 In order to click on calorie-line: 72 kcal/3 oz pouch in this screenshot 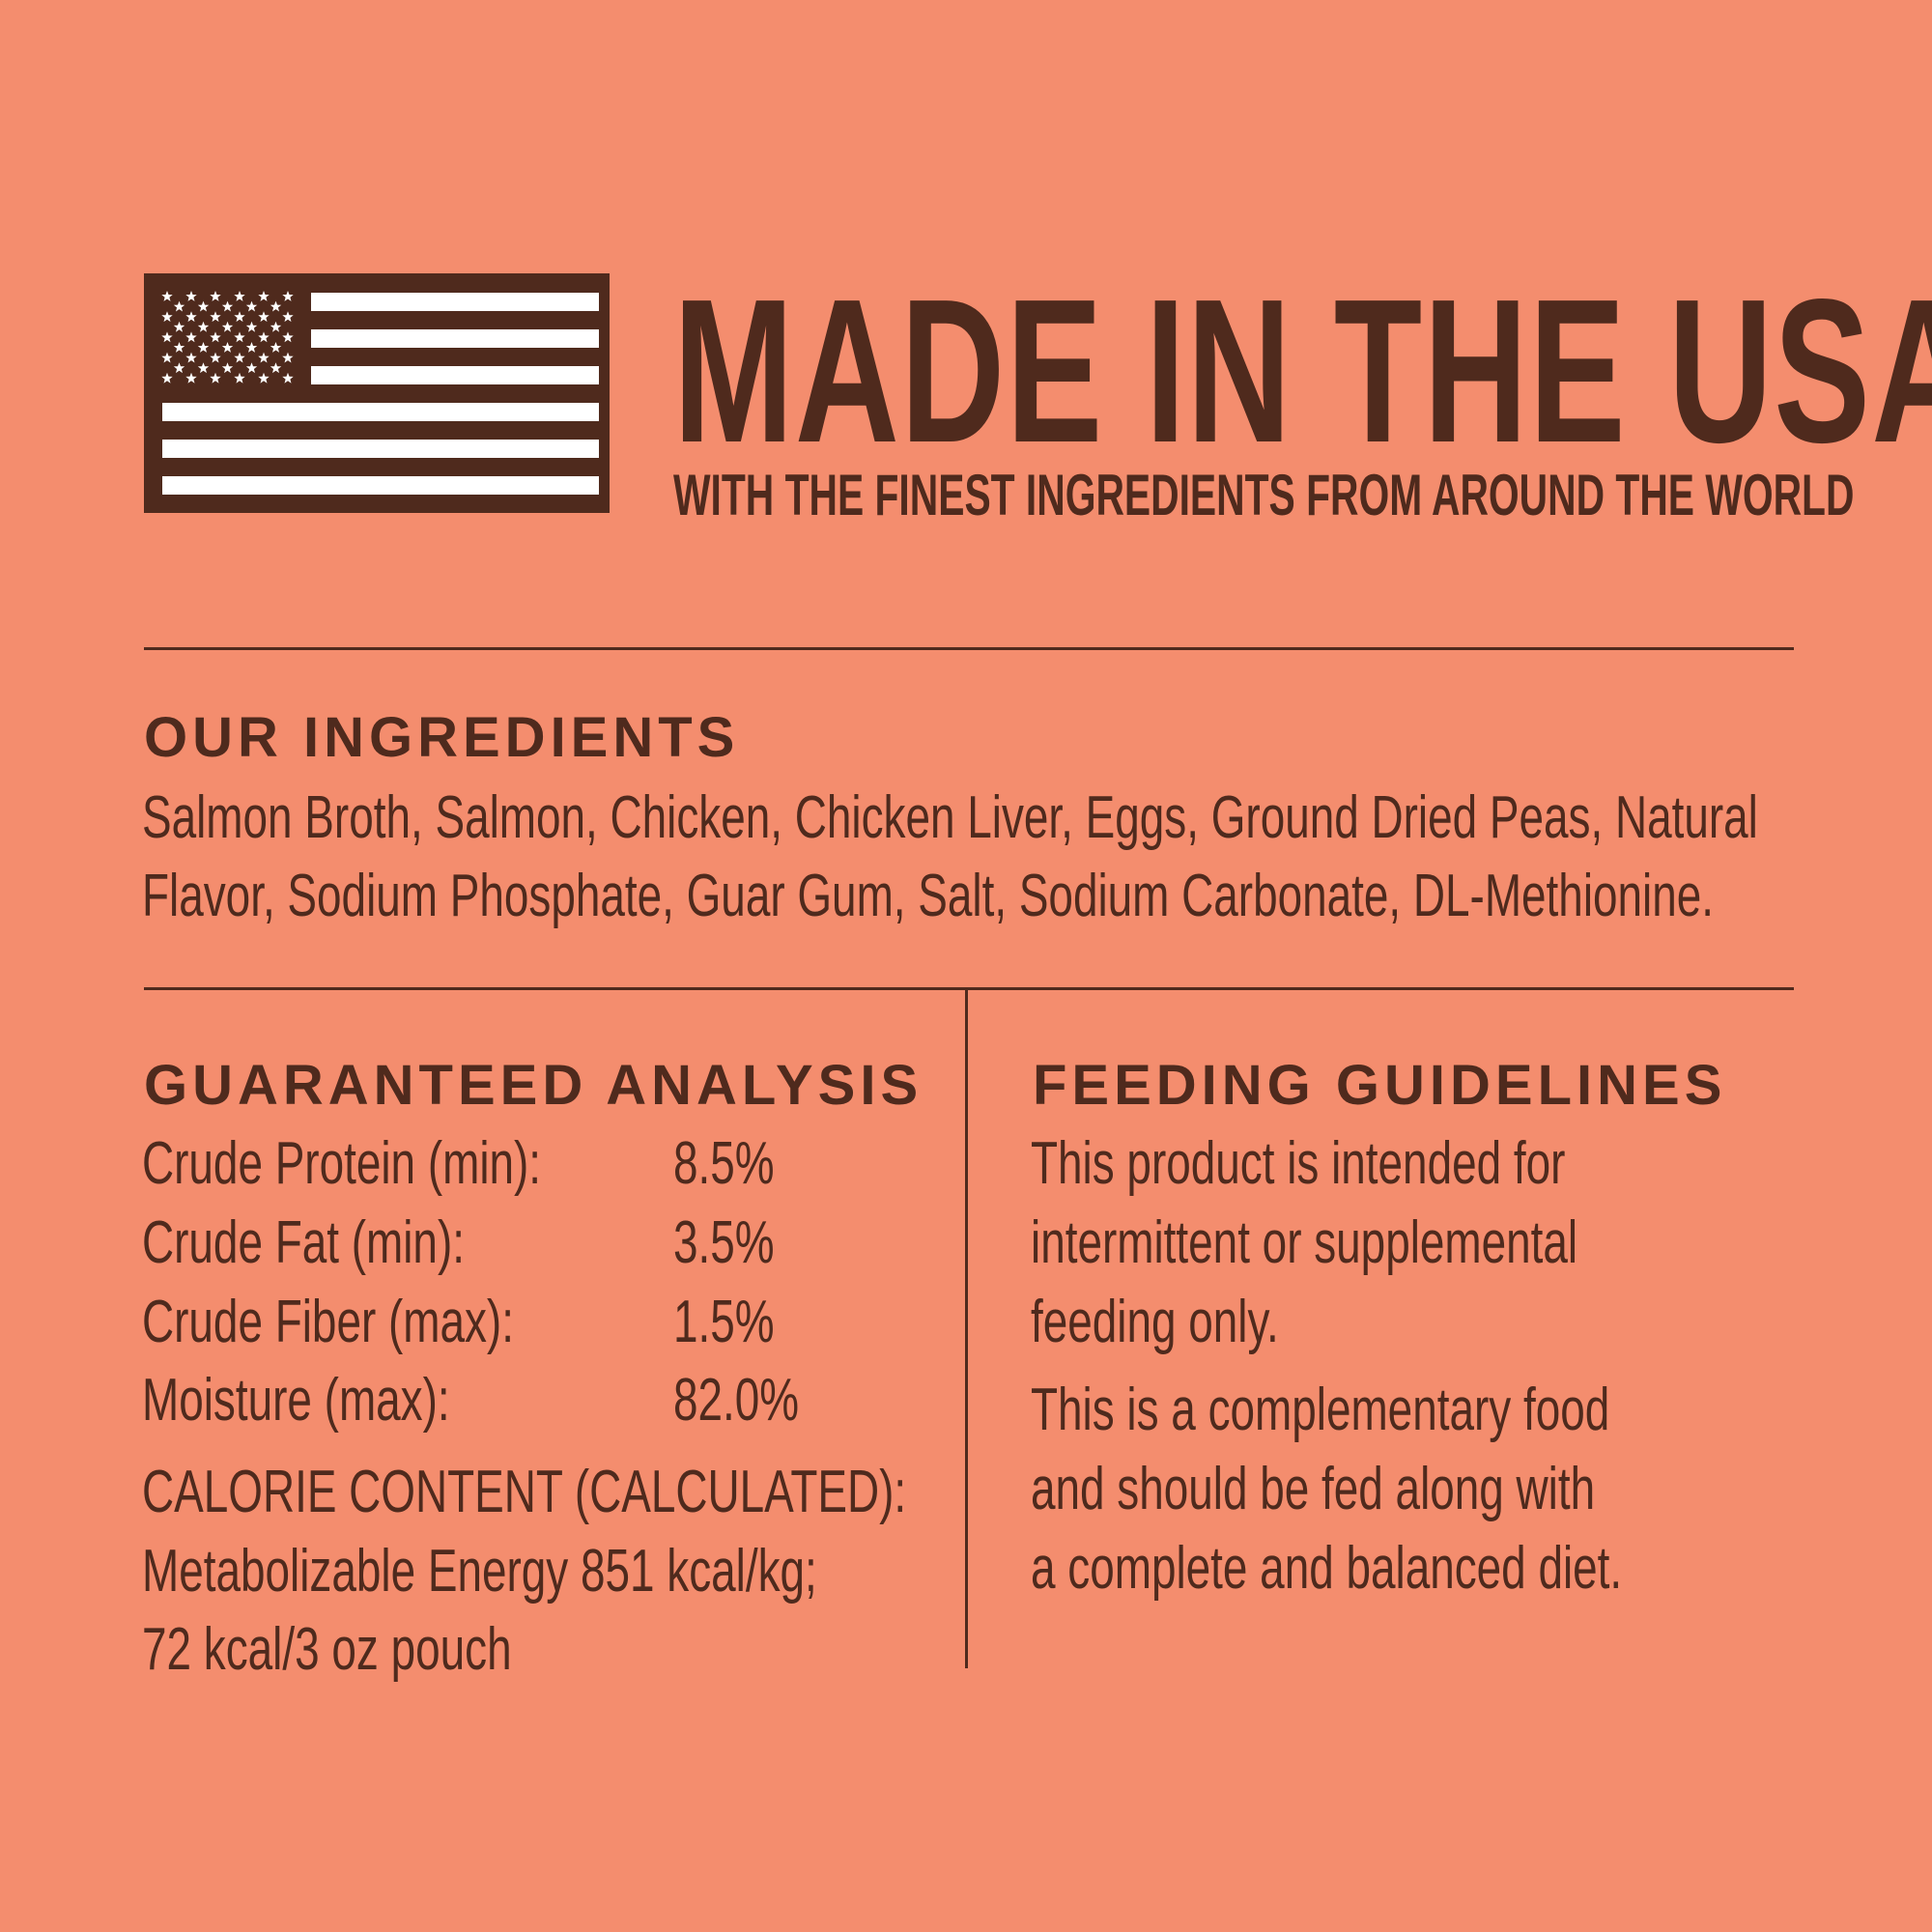, I will do `click(327, 1649)`.